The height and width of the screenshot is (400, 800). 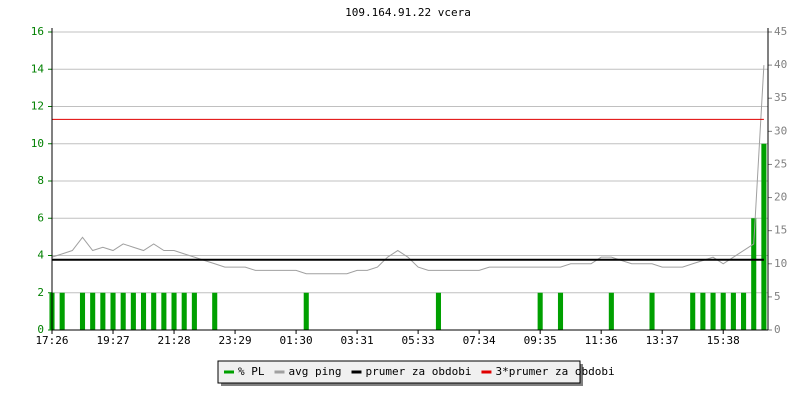 I want to click on y2-tick-label: 5, so click(x=777, y=296).